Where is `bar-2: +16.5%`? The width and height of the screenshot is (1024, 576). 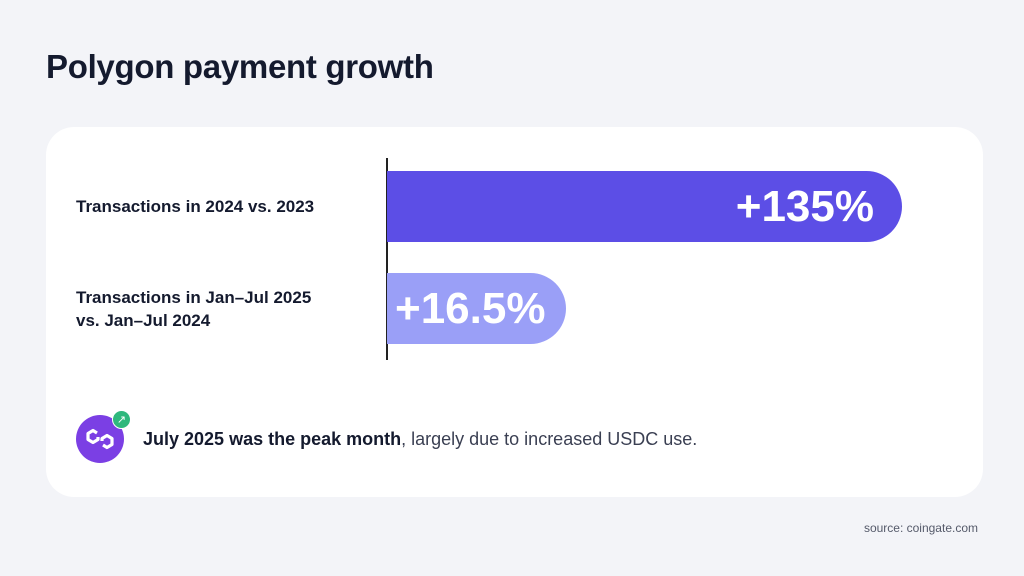 bar-2: +16.5% is located at coordinates (476, 308).